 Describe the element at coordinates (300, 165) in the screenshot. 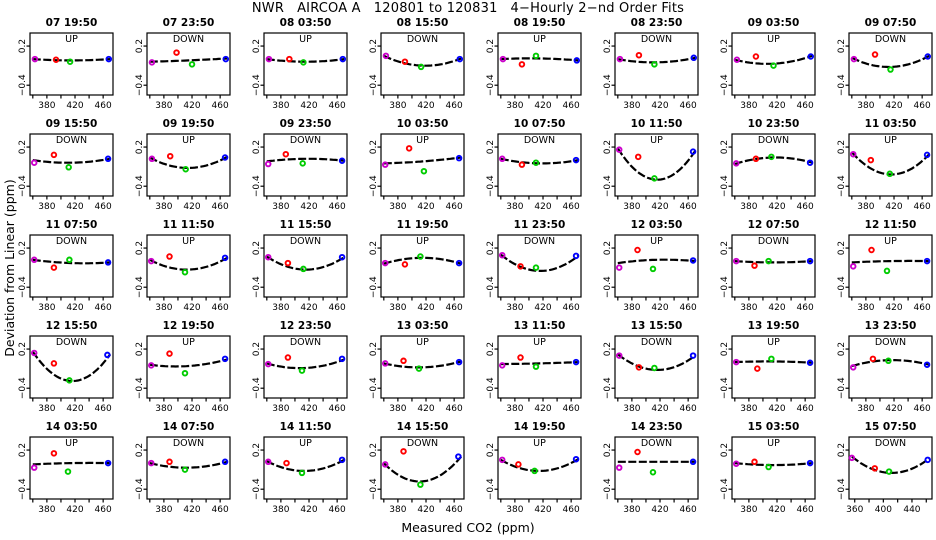

I see `subplot: 09 23:50 DOWN 380 420 460 0.2 −0.4` at that location.